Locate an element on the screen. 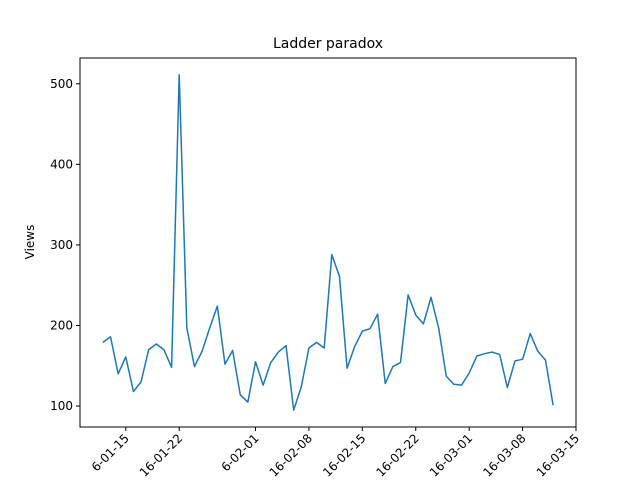 The width and height of the screenshot is (640, 480). y-tick-label: 400 is located at coordinates (61, 164).